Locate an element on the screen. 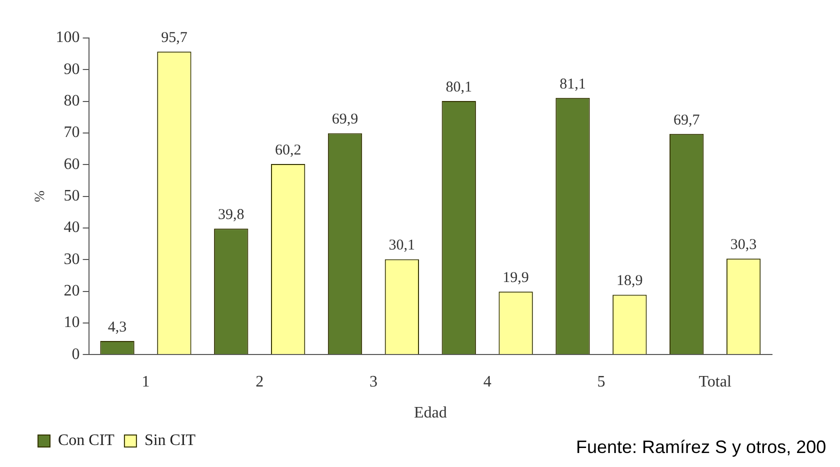  x-tick-label: Total is located at coordinates (715, 381).